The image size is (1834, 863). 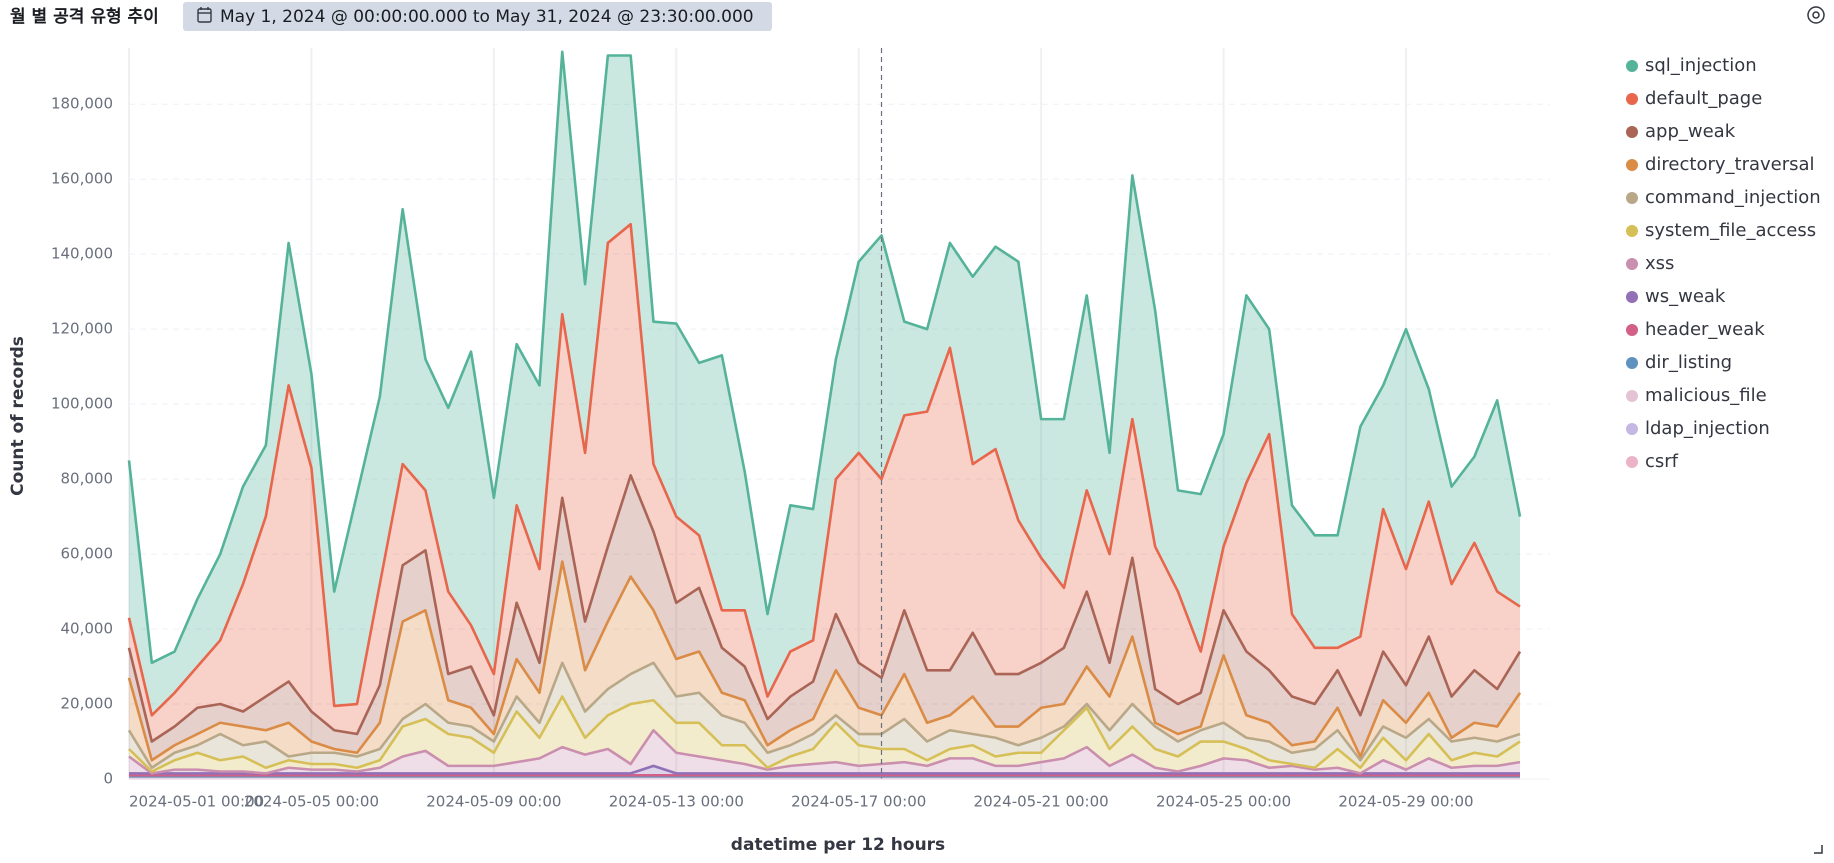 I want to click on y-tick-label: 160,000, so click(x=82, y=179).